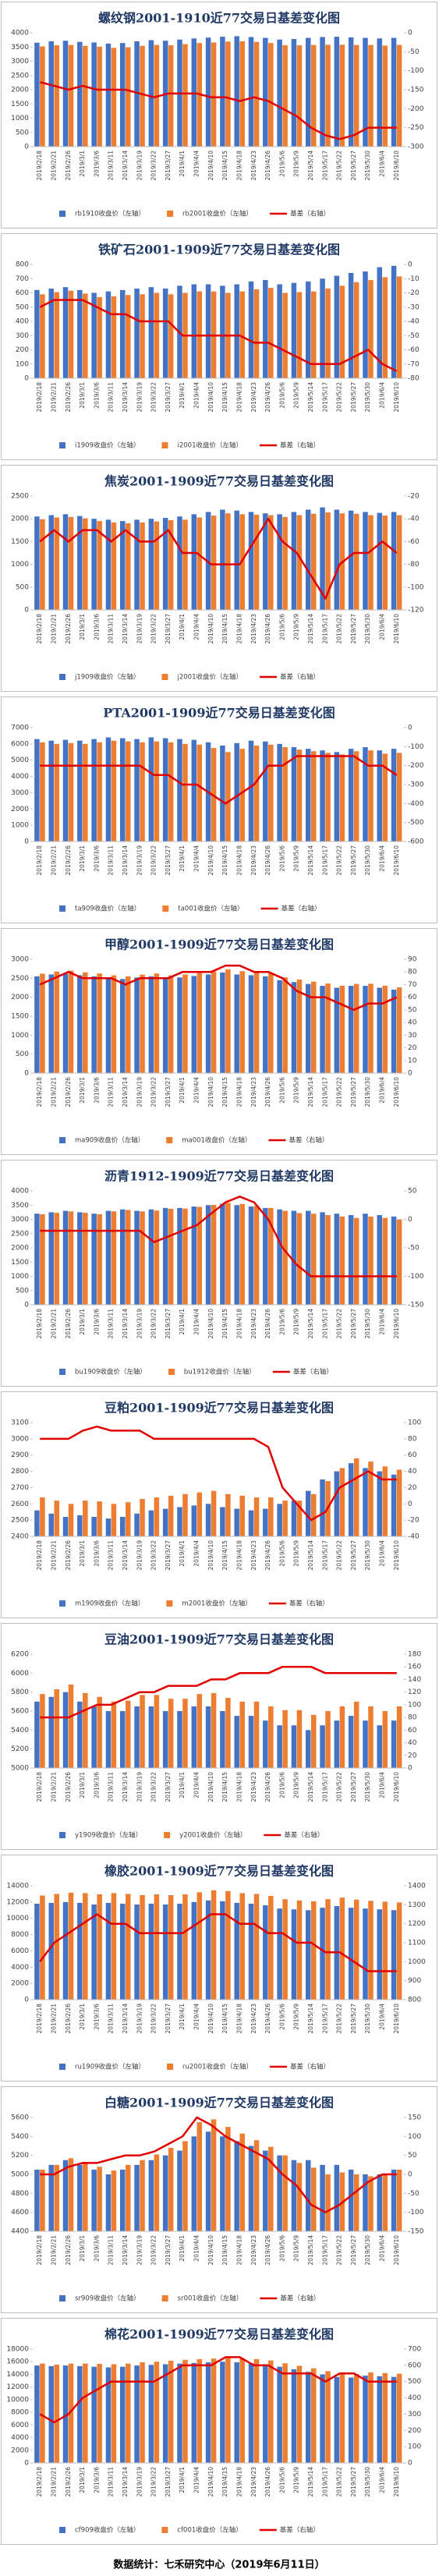  I want to click on x-tick-label: 2019/3/1, so click(82, 2017).